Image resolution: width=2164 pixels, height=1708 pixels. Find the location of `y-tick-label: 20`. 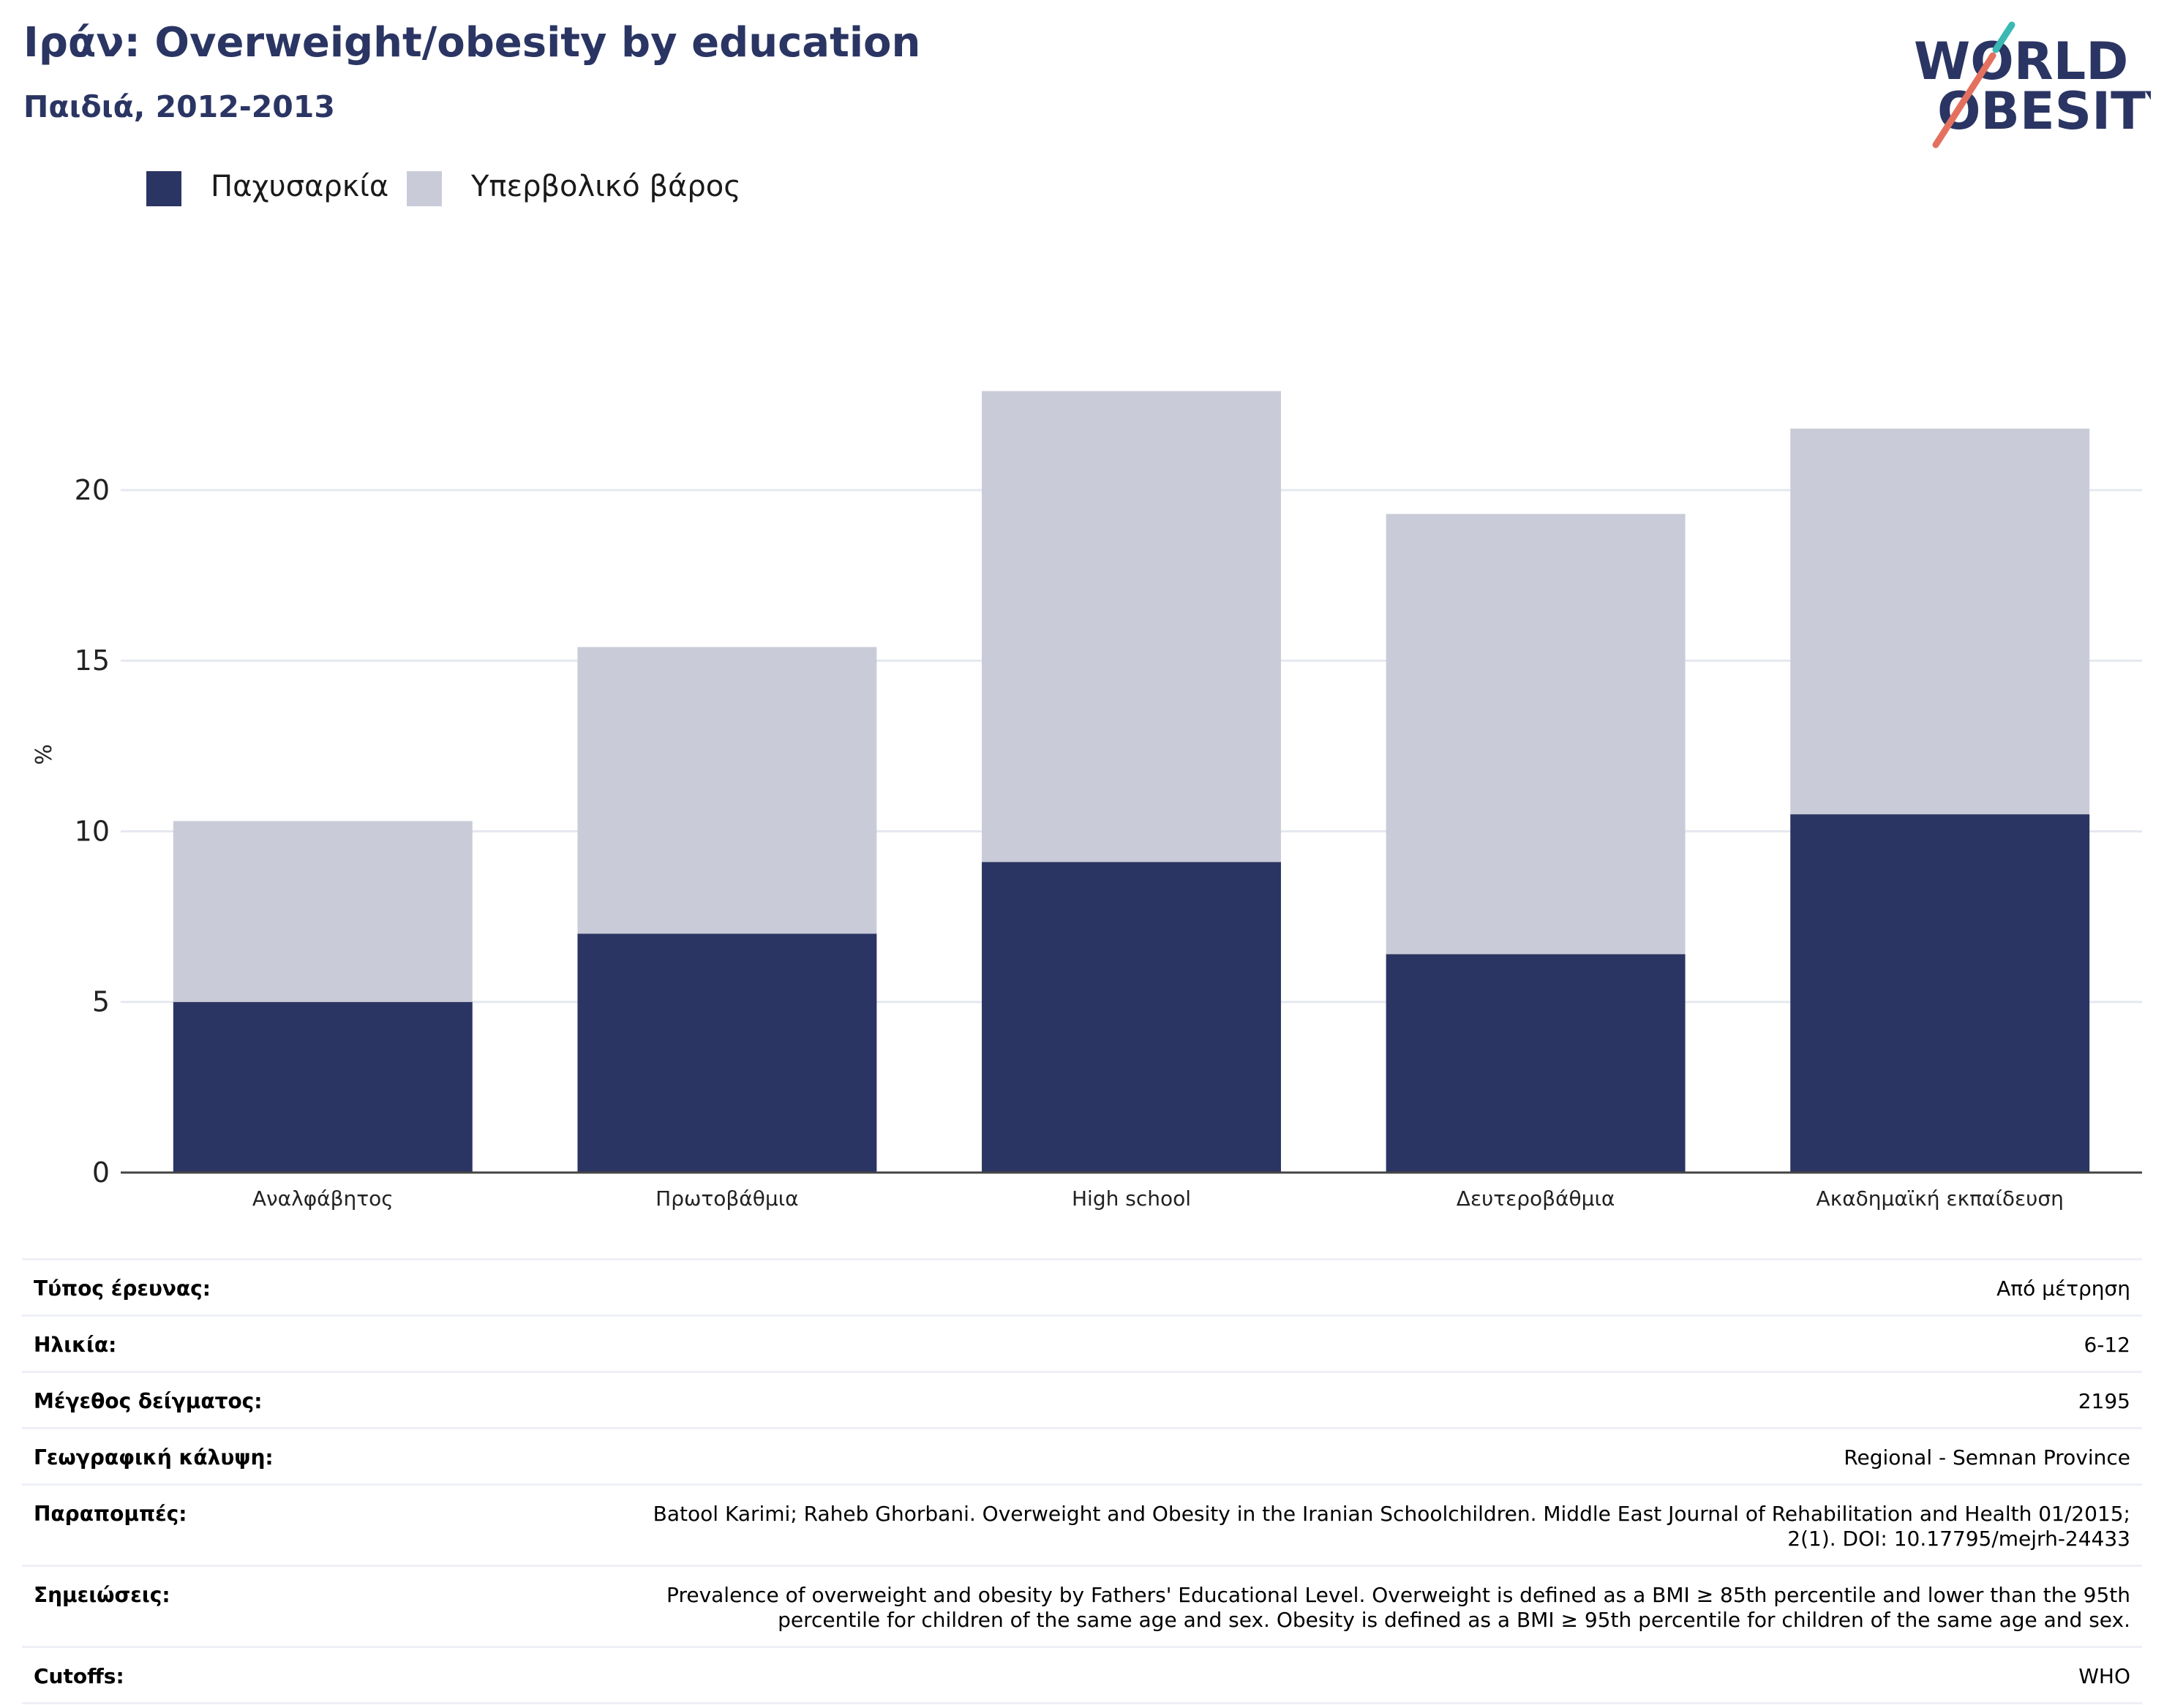

y-tick-label: 20 is located at coordinates (92, 490).